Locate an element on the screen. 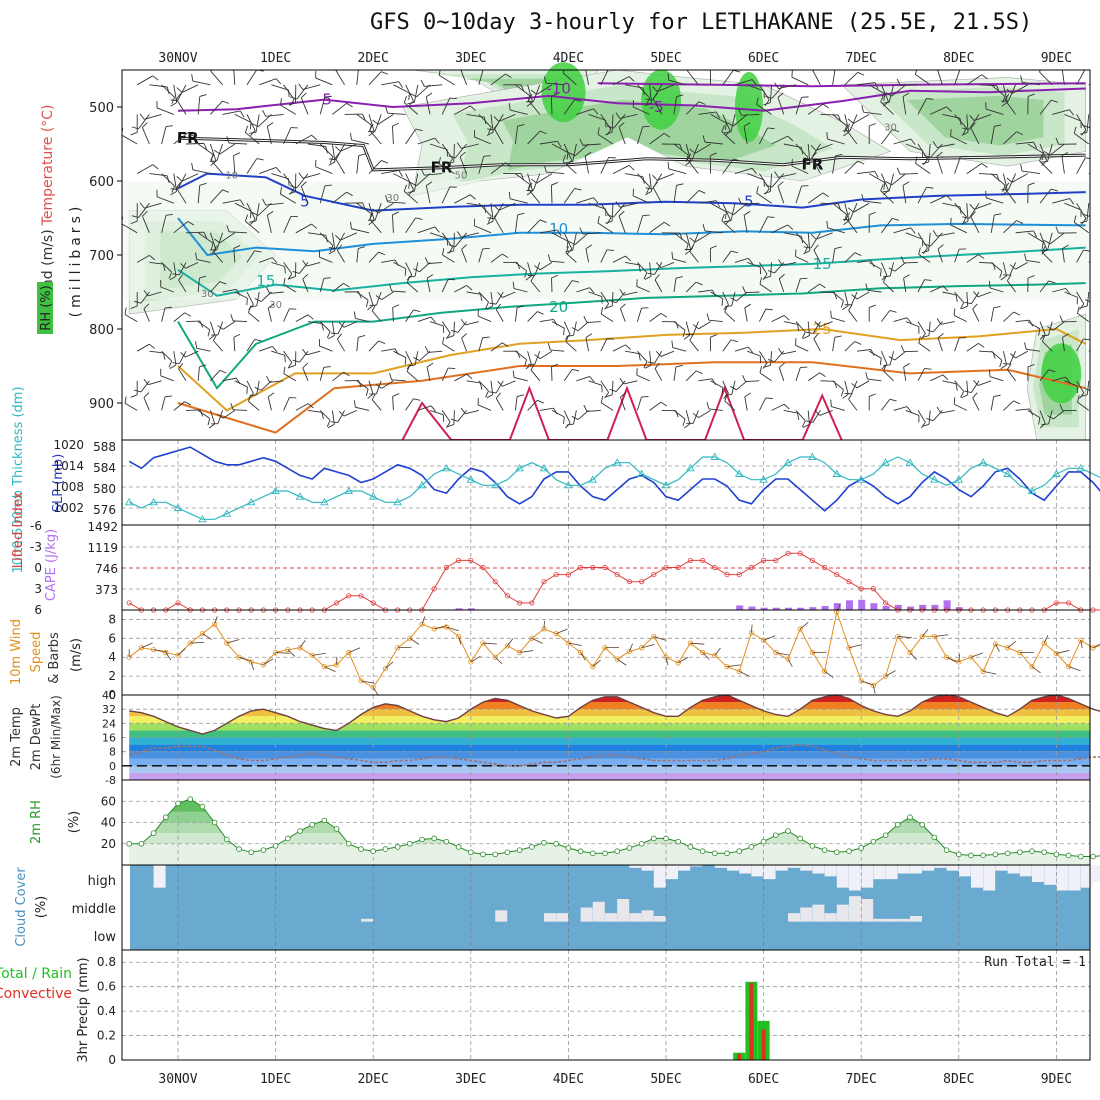  cape-bar is located at coordinates (935, 607).